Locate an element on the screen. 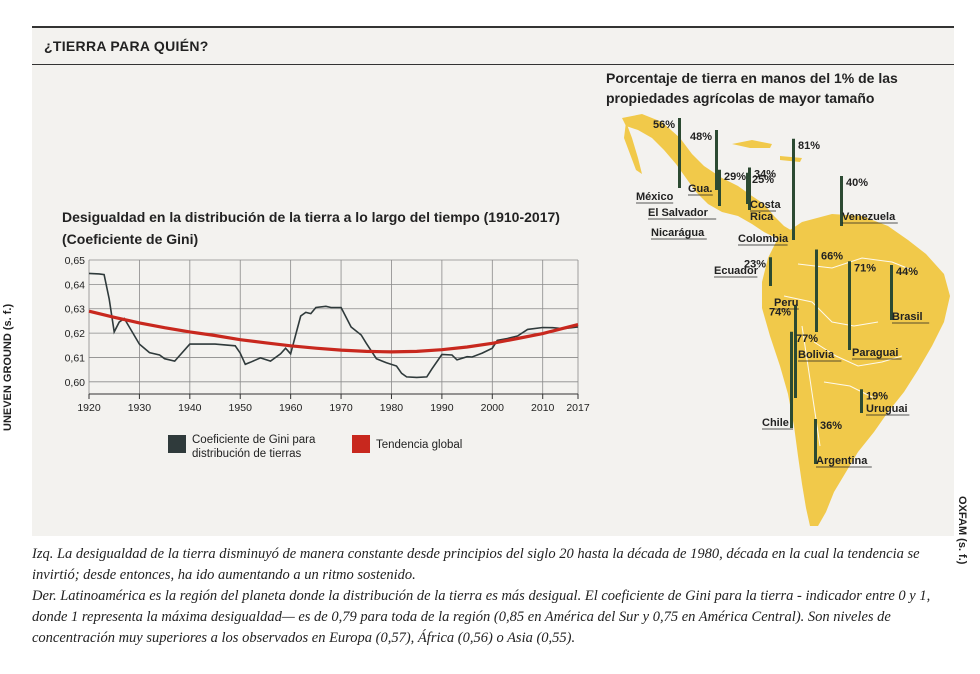  legend-label-gini-2: distribución de tierras is located at coordinates (247, 454).